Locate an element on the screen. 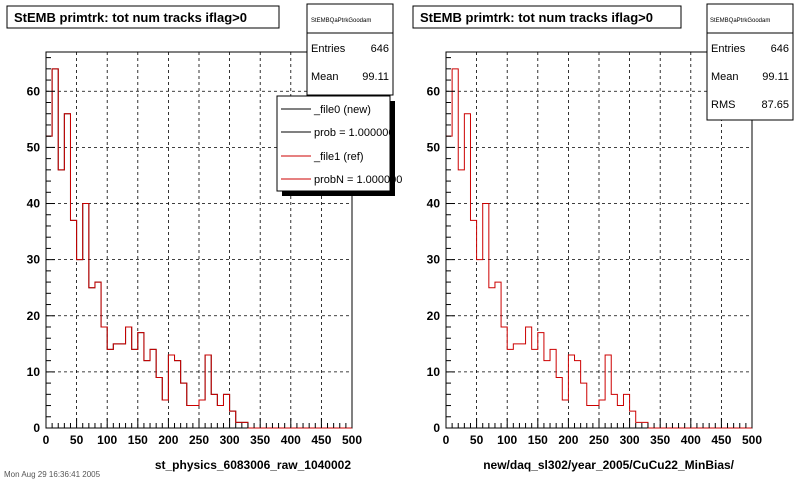 The image size is (800, 480). left-stats-mean-value: 99.11 is located at coordinates (375, 77).